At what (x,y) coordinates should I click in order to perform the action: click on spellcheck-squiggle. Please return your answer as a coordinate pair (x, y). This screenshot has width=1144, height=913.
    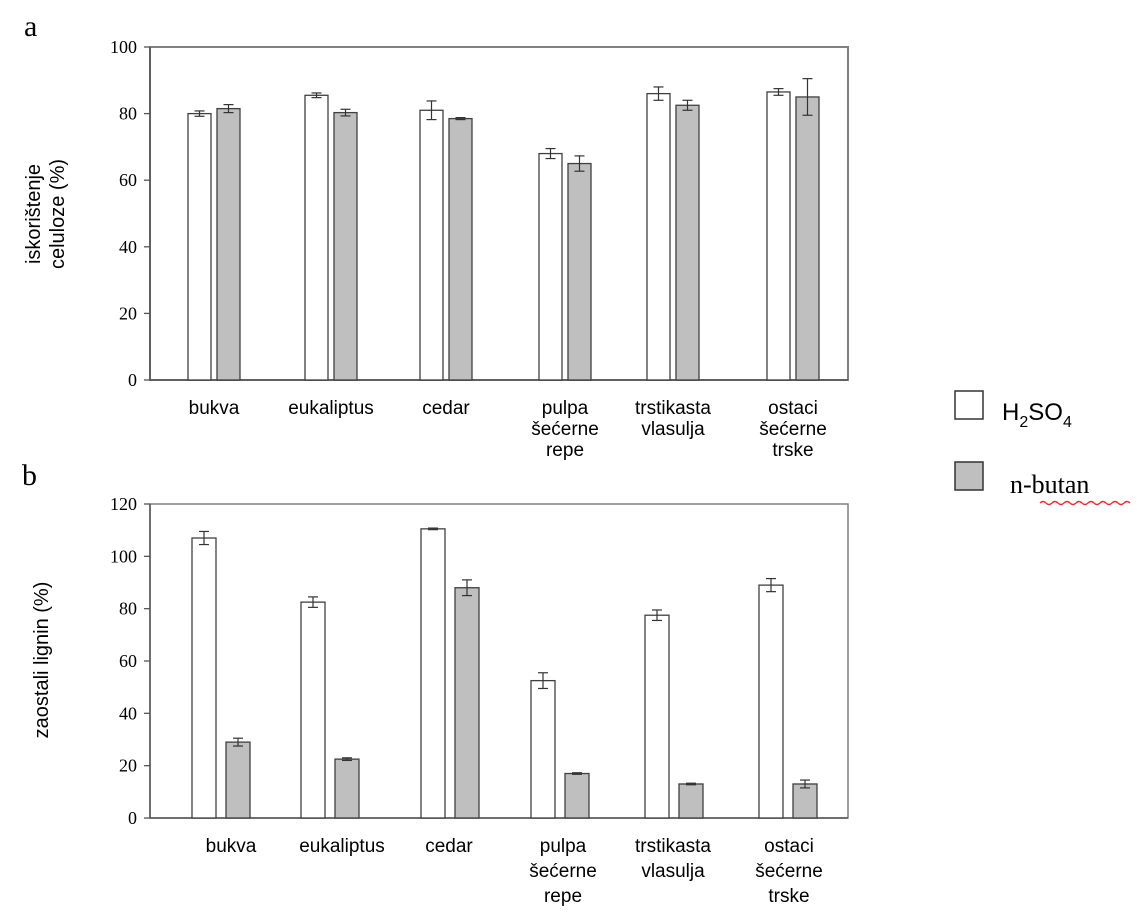
    Looking at the image, I should click on (1085, 503).